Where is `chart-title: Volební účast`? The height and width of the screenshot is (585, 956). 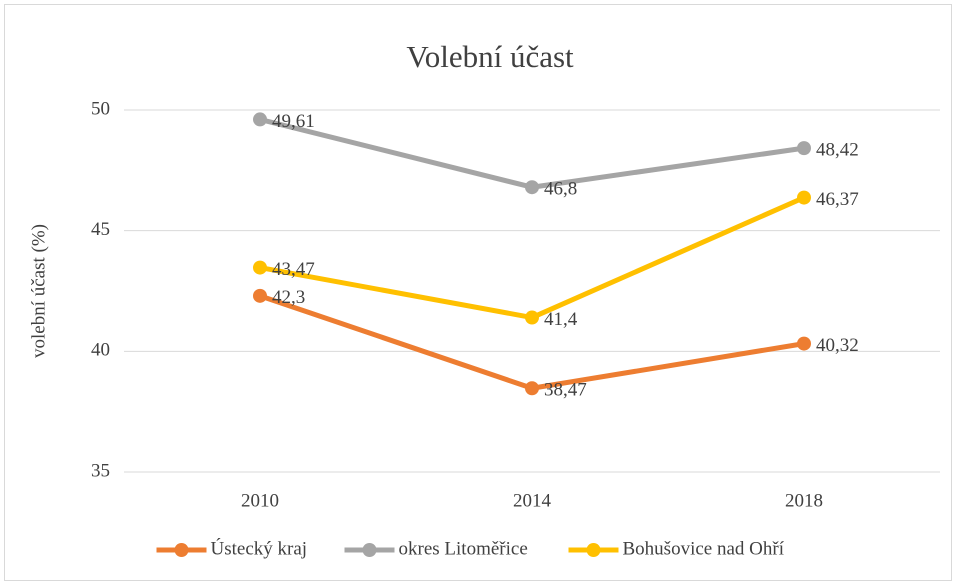
chart-title: Volební účast is located at coordinates (490, 56).